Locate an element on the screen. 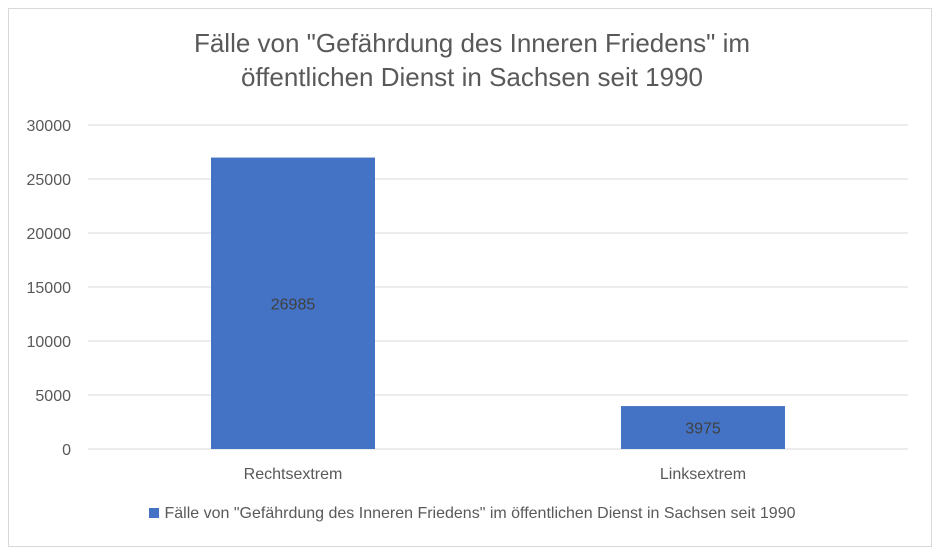  chart-title-line-2: öffentlichen Dienst in Sachsen seit 1990 is located at coordinates (472, 77).